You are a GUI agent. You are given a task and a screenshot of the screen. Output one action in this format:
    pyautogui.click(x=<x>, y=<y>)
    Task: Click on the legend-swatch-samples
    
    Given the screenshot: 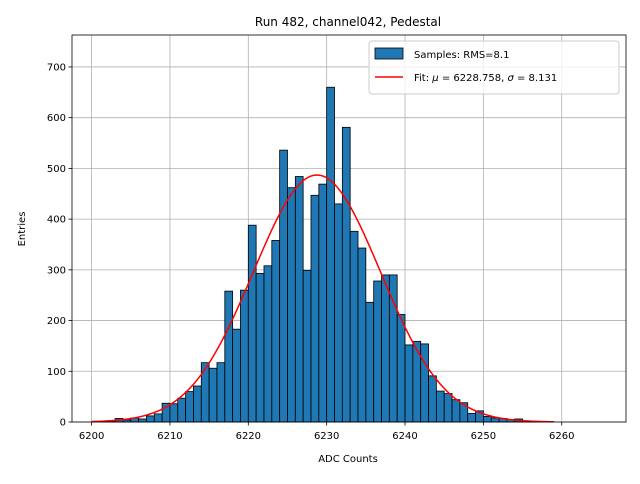 What is the action you would take?
    pyautogui.click(x=389, y=53)
    